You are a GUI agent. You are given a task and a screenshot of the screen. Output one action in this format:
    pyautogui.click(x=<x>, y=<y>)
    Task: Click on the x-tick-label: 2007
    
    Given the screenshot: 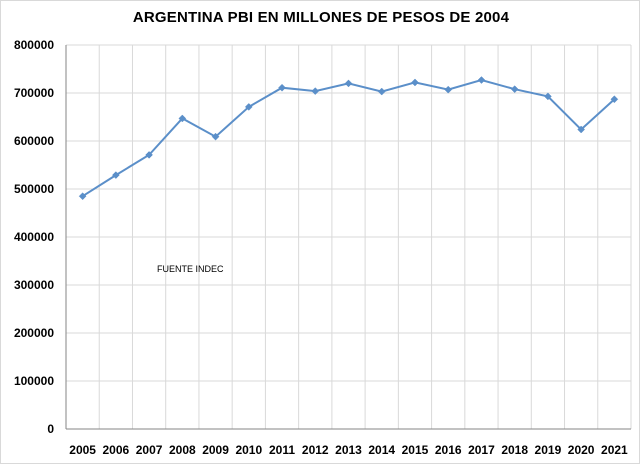 What is the action you would take?
    pyautogui.click(x=149, y=450)
    